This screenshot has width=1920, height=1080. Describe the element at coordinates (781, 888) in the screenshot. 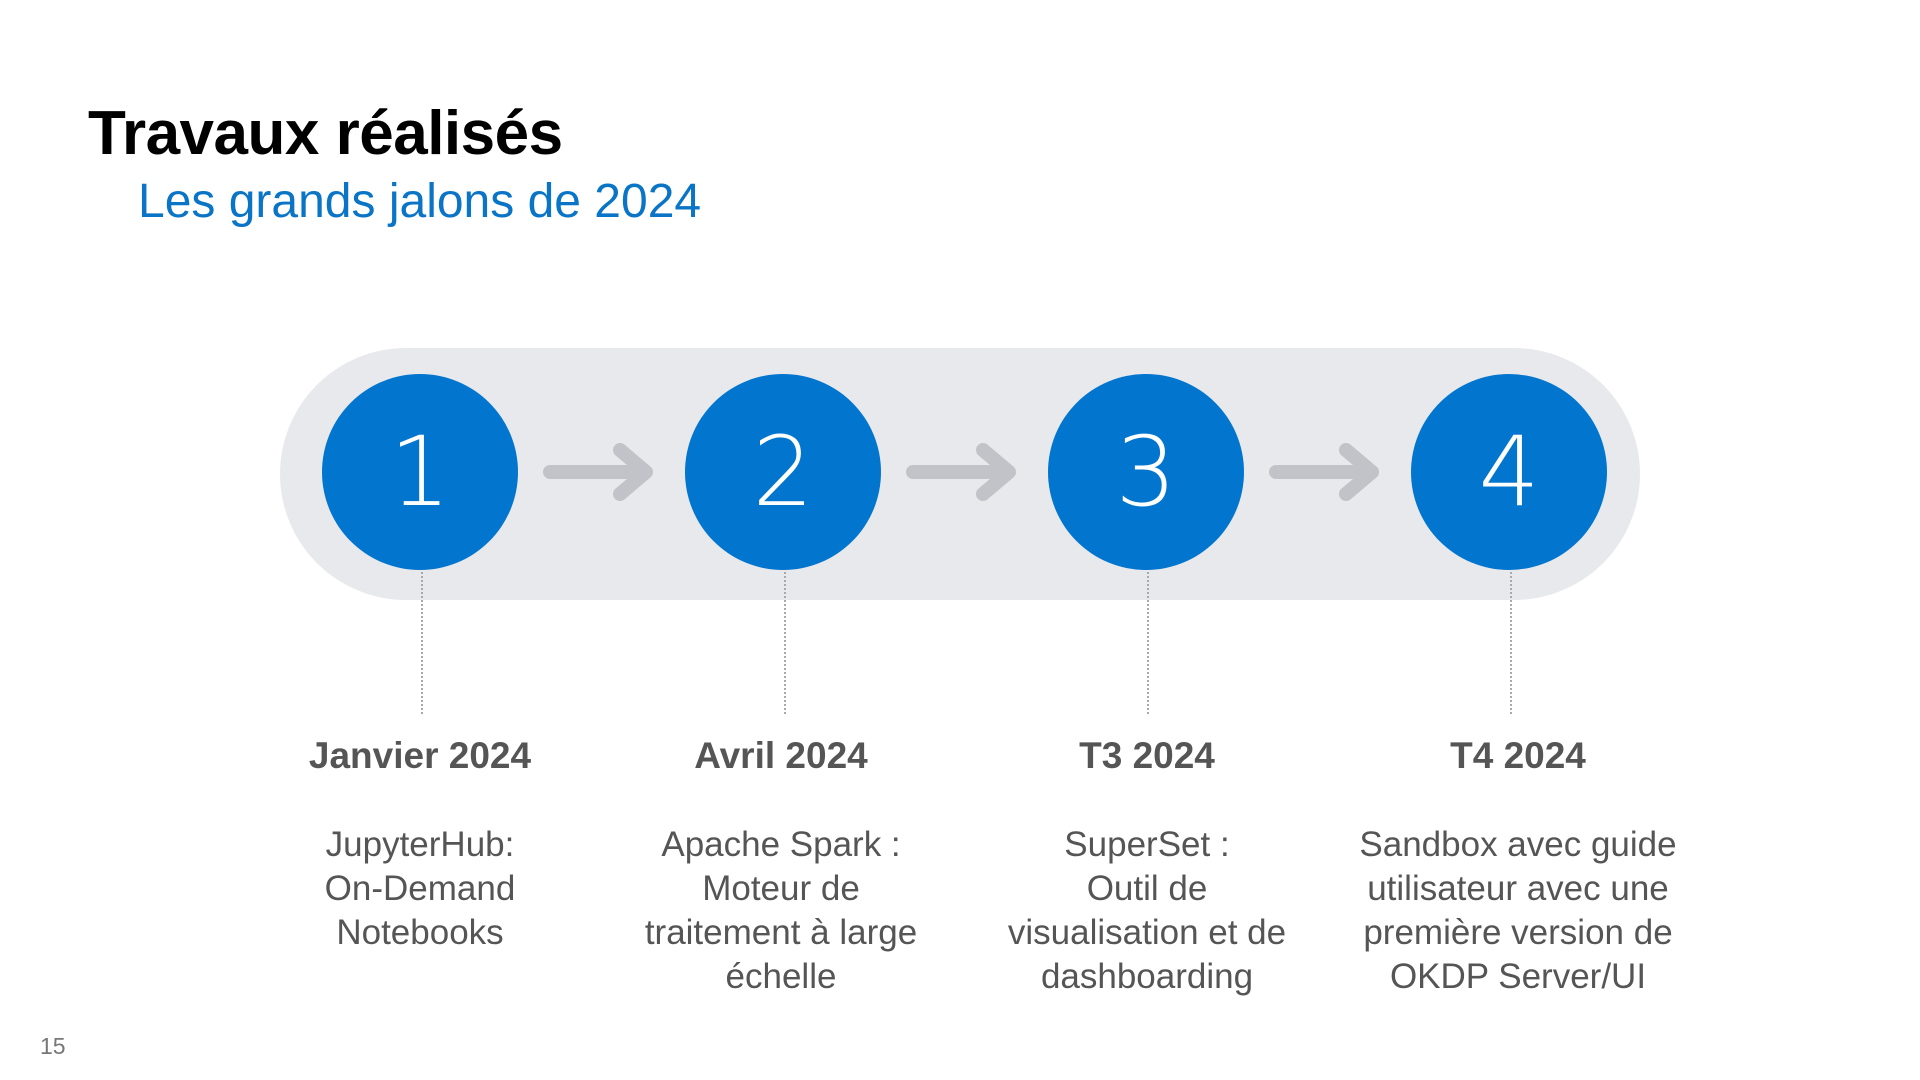

I see `description-line: Moteur de` at that location.